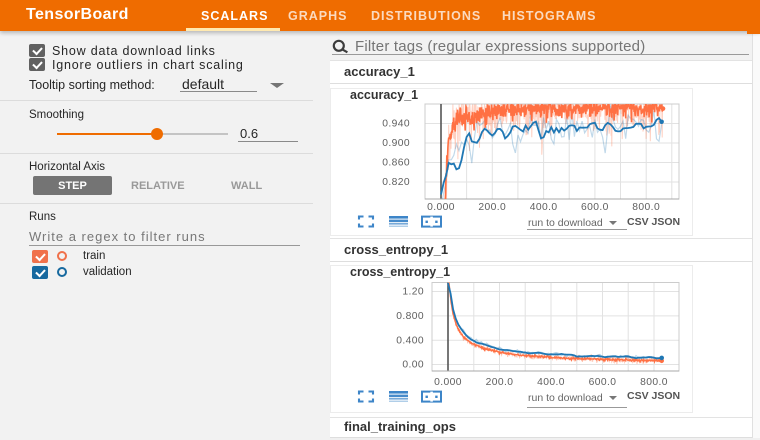  What do you see at coordinates (413, 292) in the screenshot?
I see `svg-text: 1.20` at bounding box center [413, 292].